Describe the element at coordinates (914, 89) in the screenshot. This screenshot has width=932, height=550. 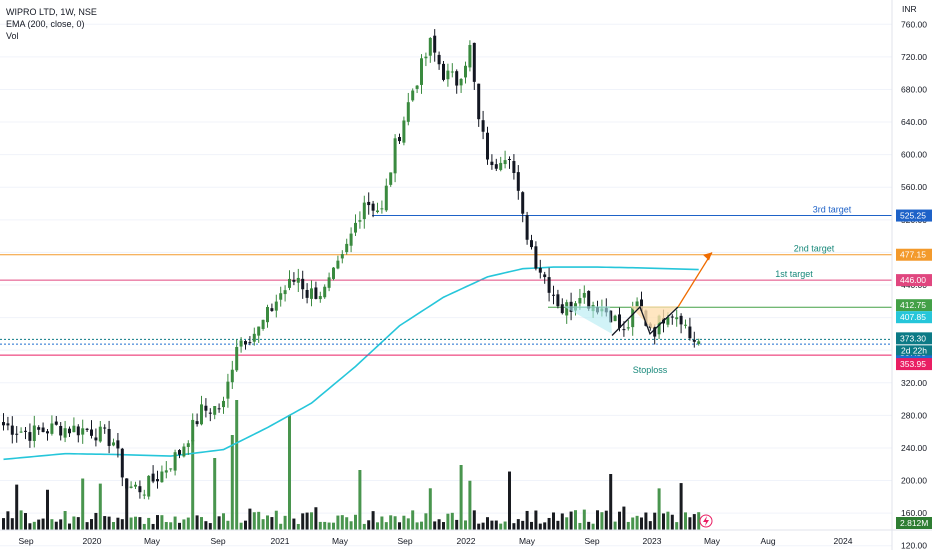
I see `y-tick-label: 680.00` at that location.